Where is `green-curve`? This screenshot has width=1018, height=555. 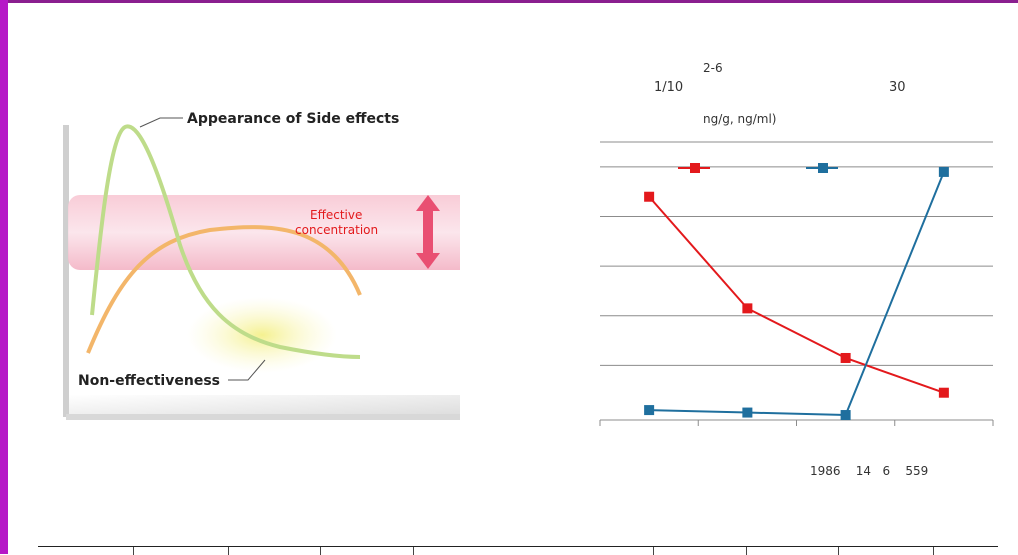
green-curve is located at coordinates (225, 241).